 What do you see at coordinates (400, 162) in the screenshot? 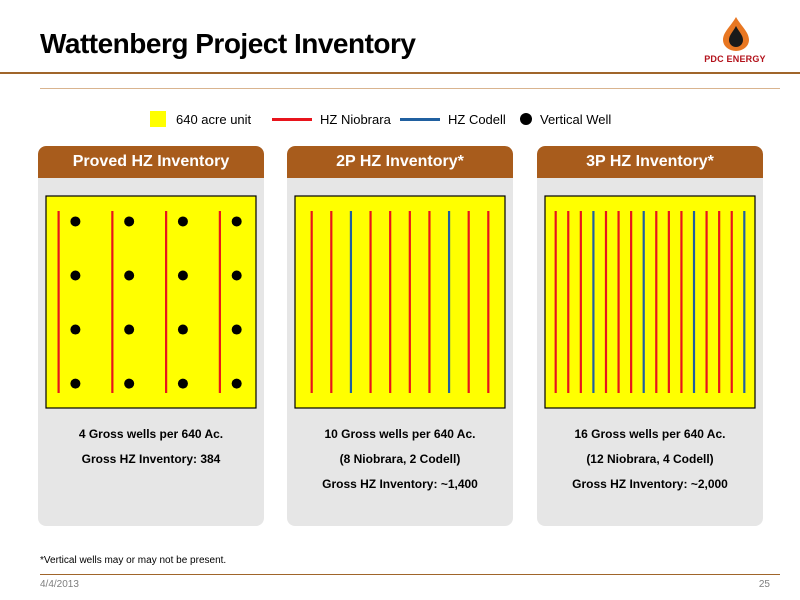
I see `panel-header: 2P HZ Inventory*` at bounding box center [400, 162].